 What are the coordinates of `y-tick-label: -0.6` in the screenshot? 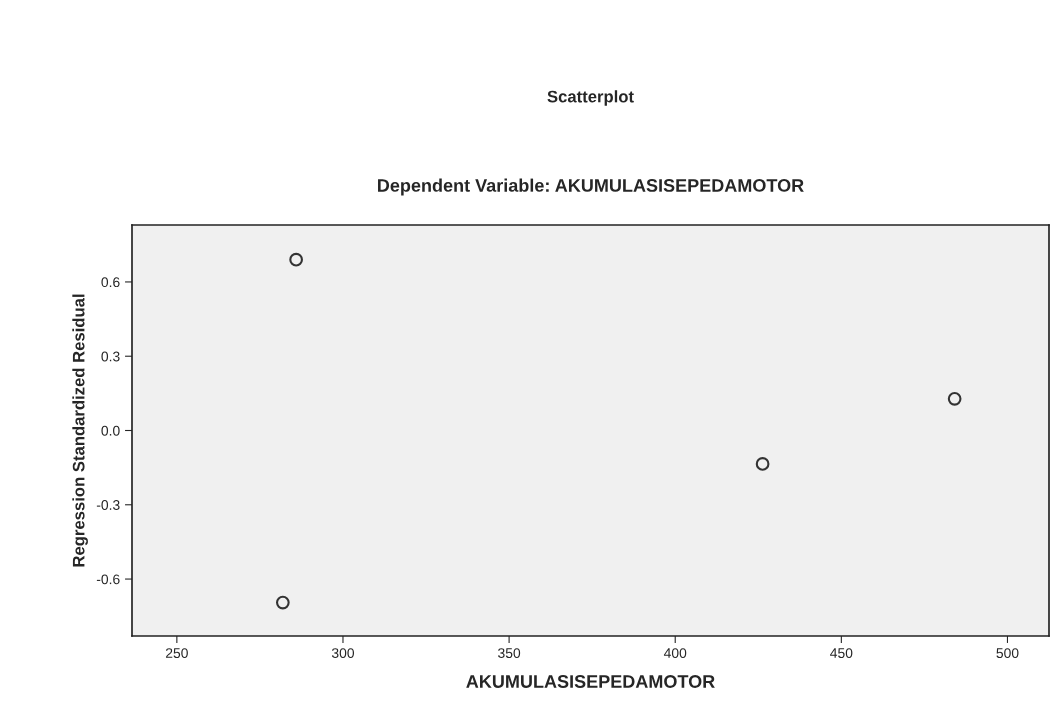 It's located at (108, 579).